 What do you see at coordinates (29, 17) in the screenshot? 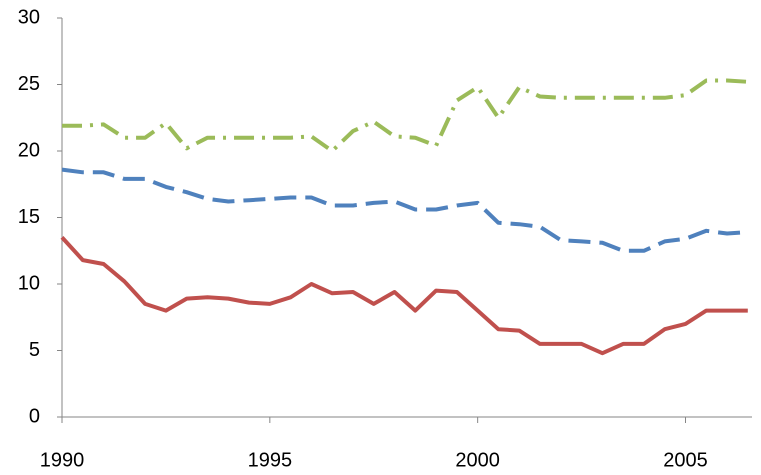
I see `y-tick-label: 30` at bounding box center [29, 17].